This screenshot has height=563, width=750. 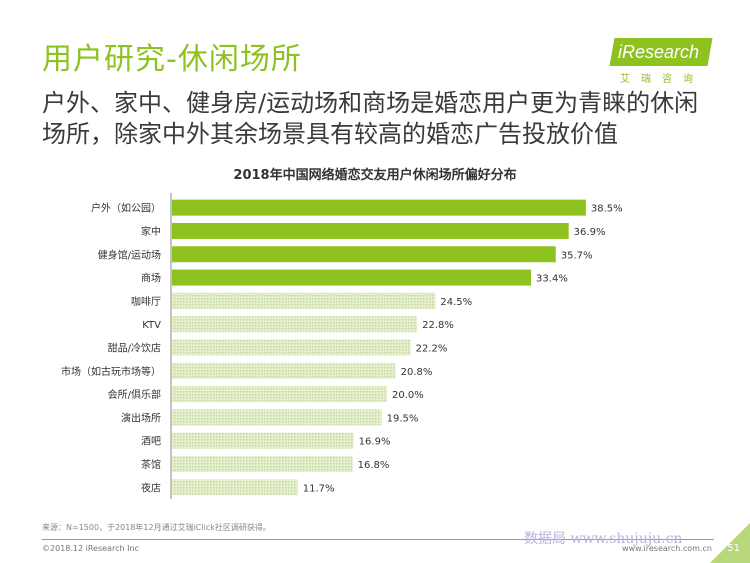 I want to click on value-label: 16.8%, so click(x=374, y=465).